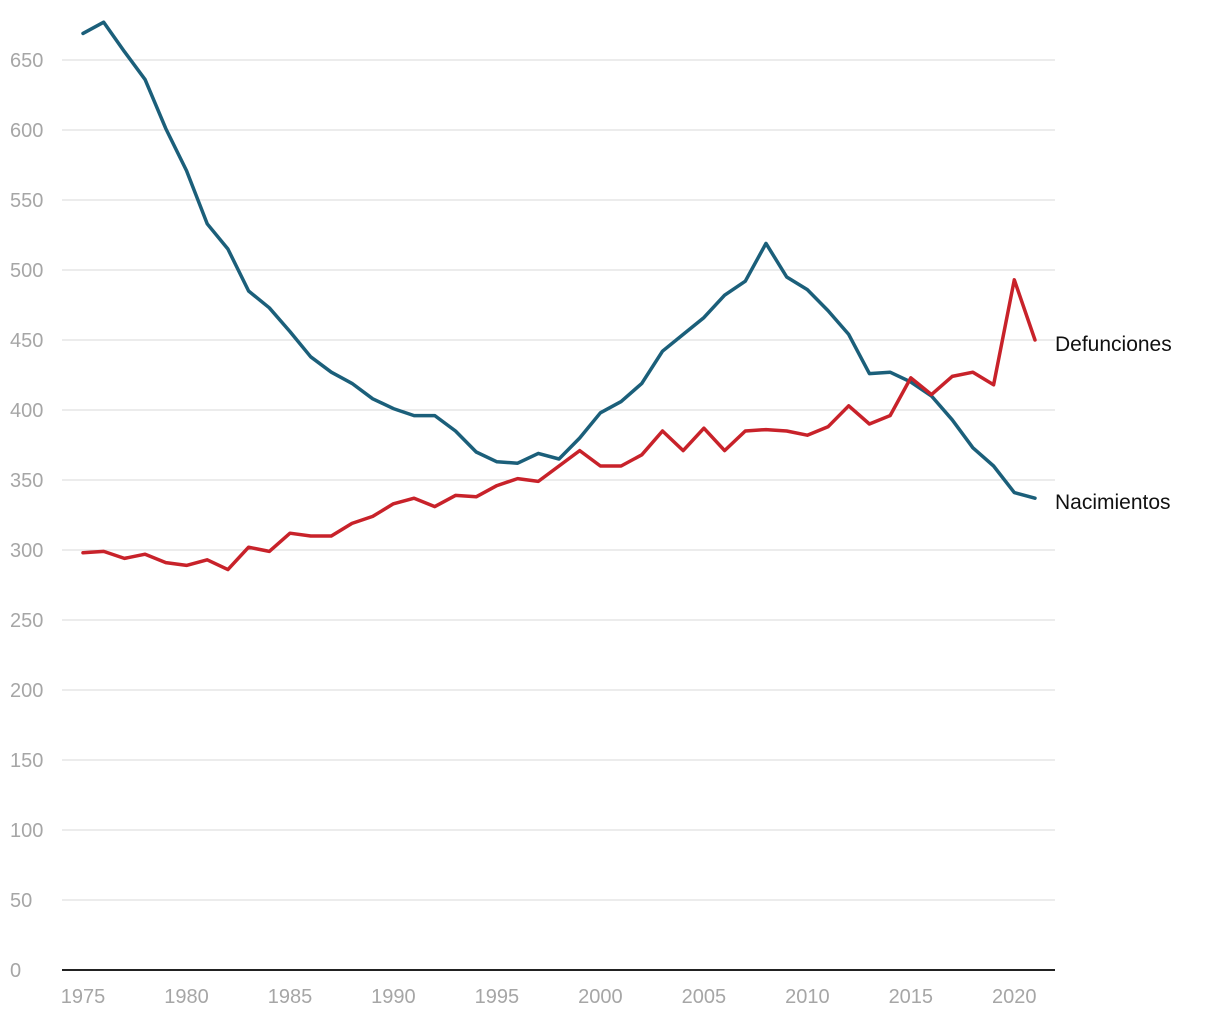 The height and width of the screenshot is (1020, 1220). What do you see at coordinates (26, 516) in the screenshot?
I see `y-axis-tick-labels: 0 50 100 150 200 250 300 350 400 450 500 550 600 650` at bounding box center [26, 516].